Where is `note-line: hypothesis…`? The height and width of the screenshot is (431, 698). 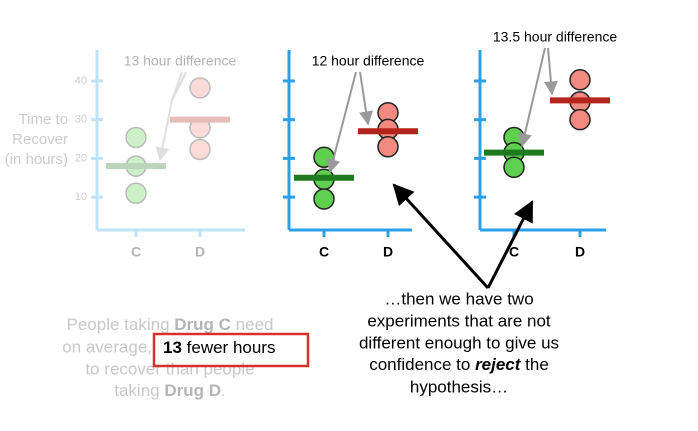 note-line: hypothesis… is located at coordinates (459, 386).